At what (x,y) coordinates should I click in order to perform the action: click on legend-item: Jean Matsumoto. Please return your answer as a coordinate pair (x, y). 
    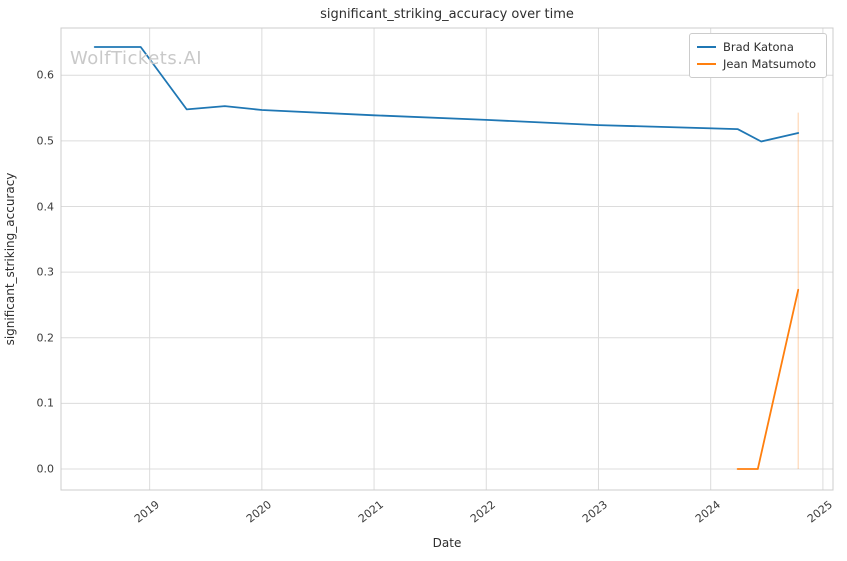
    Looking at the image, I should click on (757, 63).